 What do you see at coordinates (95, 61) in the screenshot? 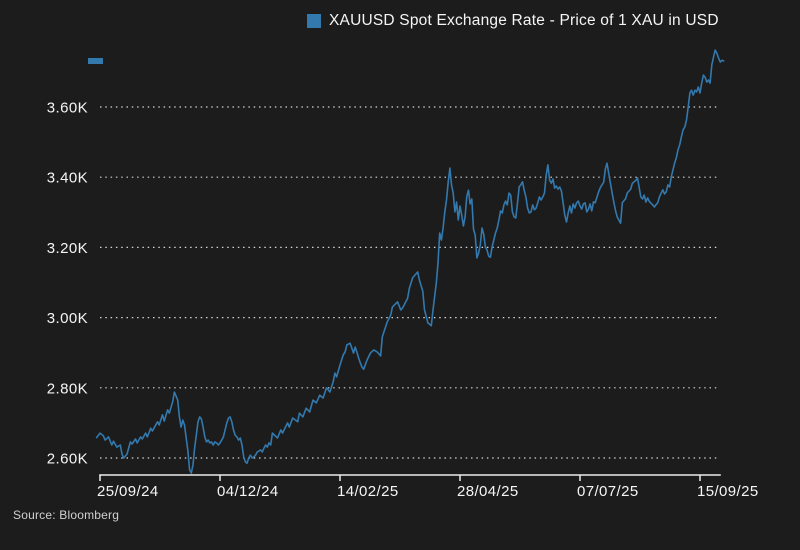
I see `last-value-marker` at bounding box center [95, 61].